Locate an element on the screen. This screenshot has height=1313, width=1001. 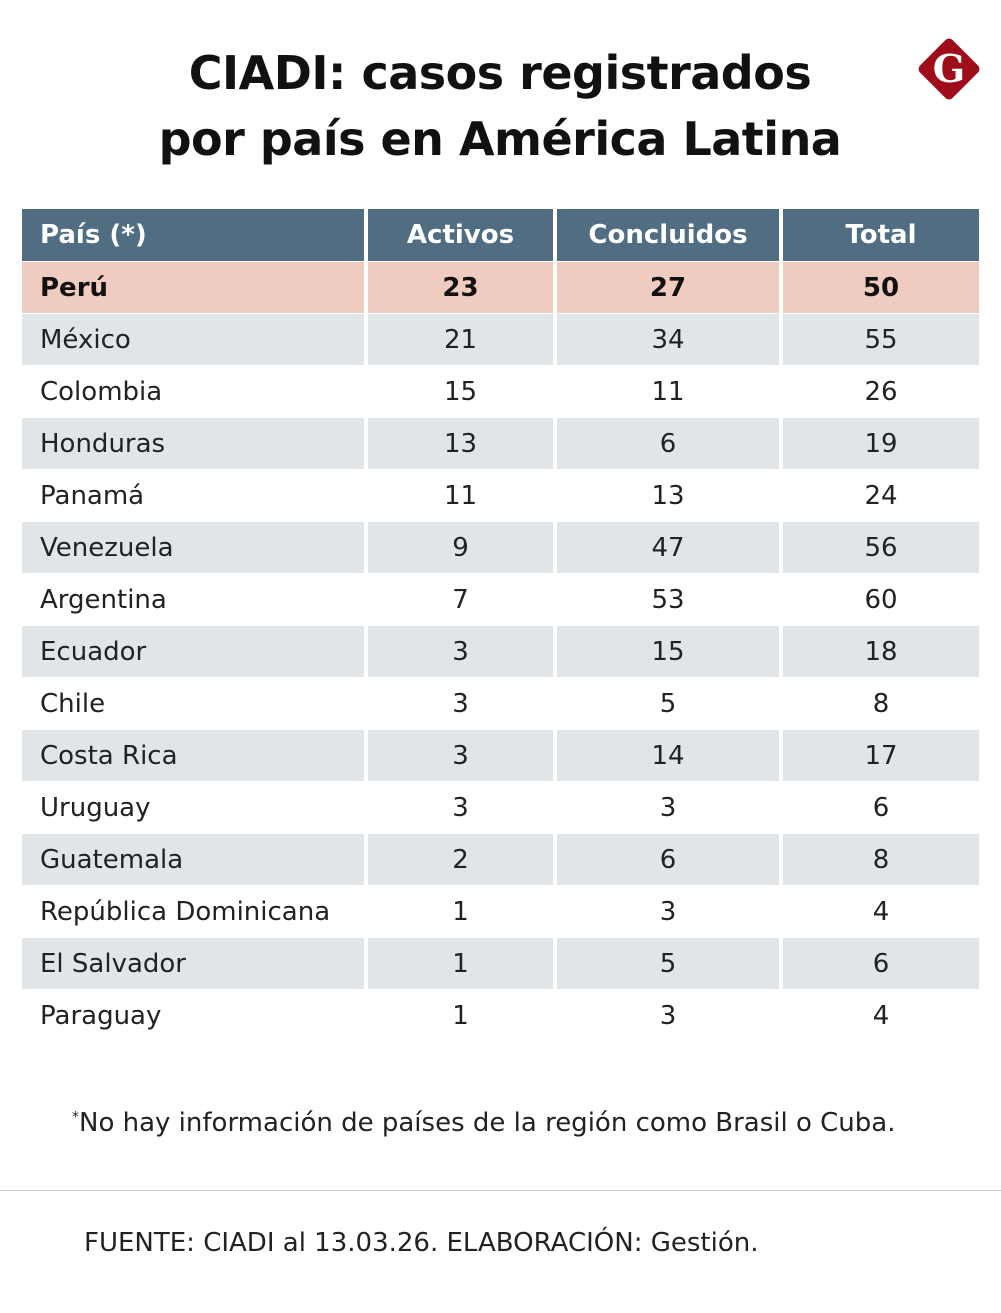
table-row: Costa Rica 3 14 17 is located at coordinates (500, 755).